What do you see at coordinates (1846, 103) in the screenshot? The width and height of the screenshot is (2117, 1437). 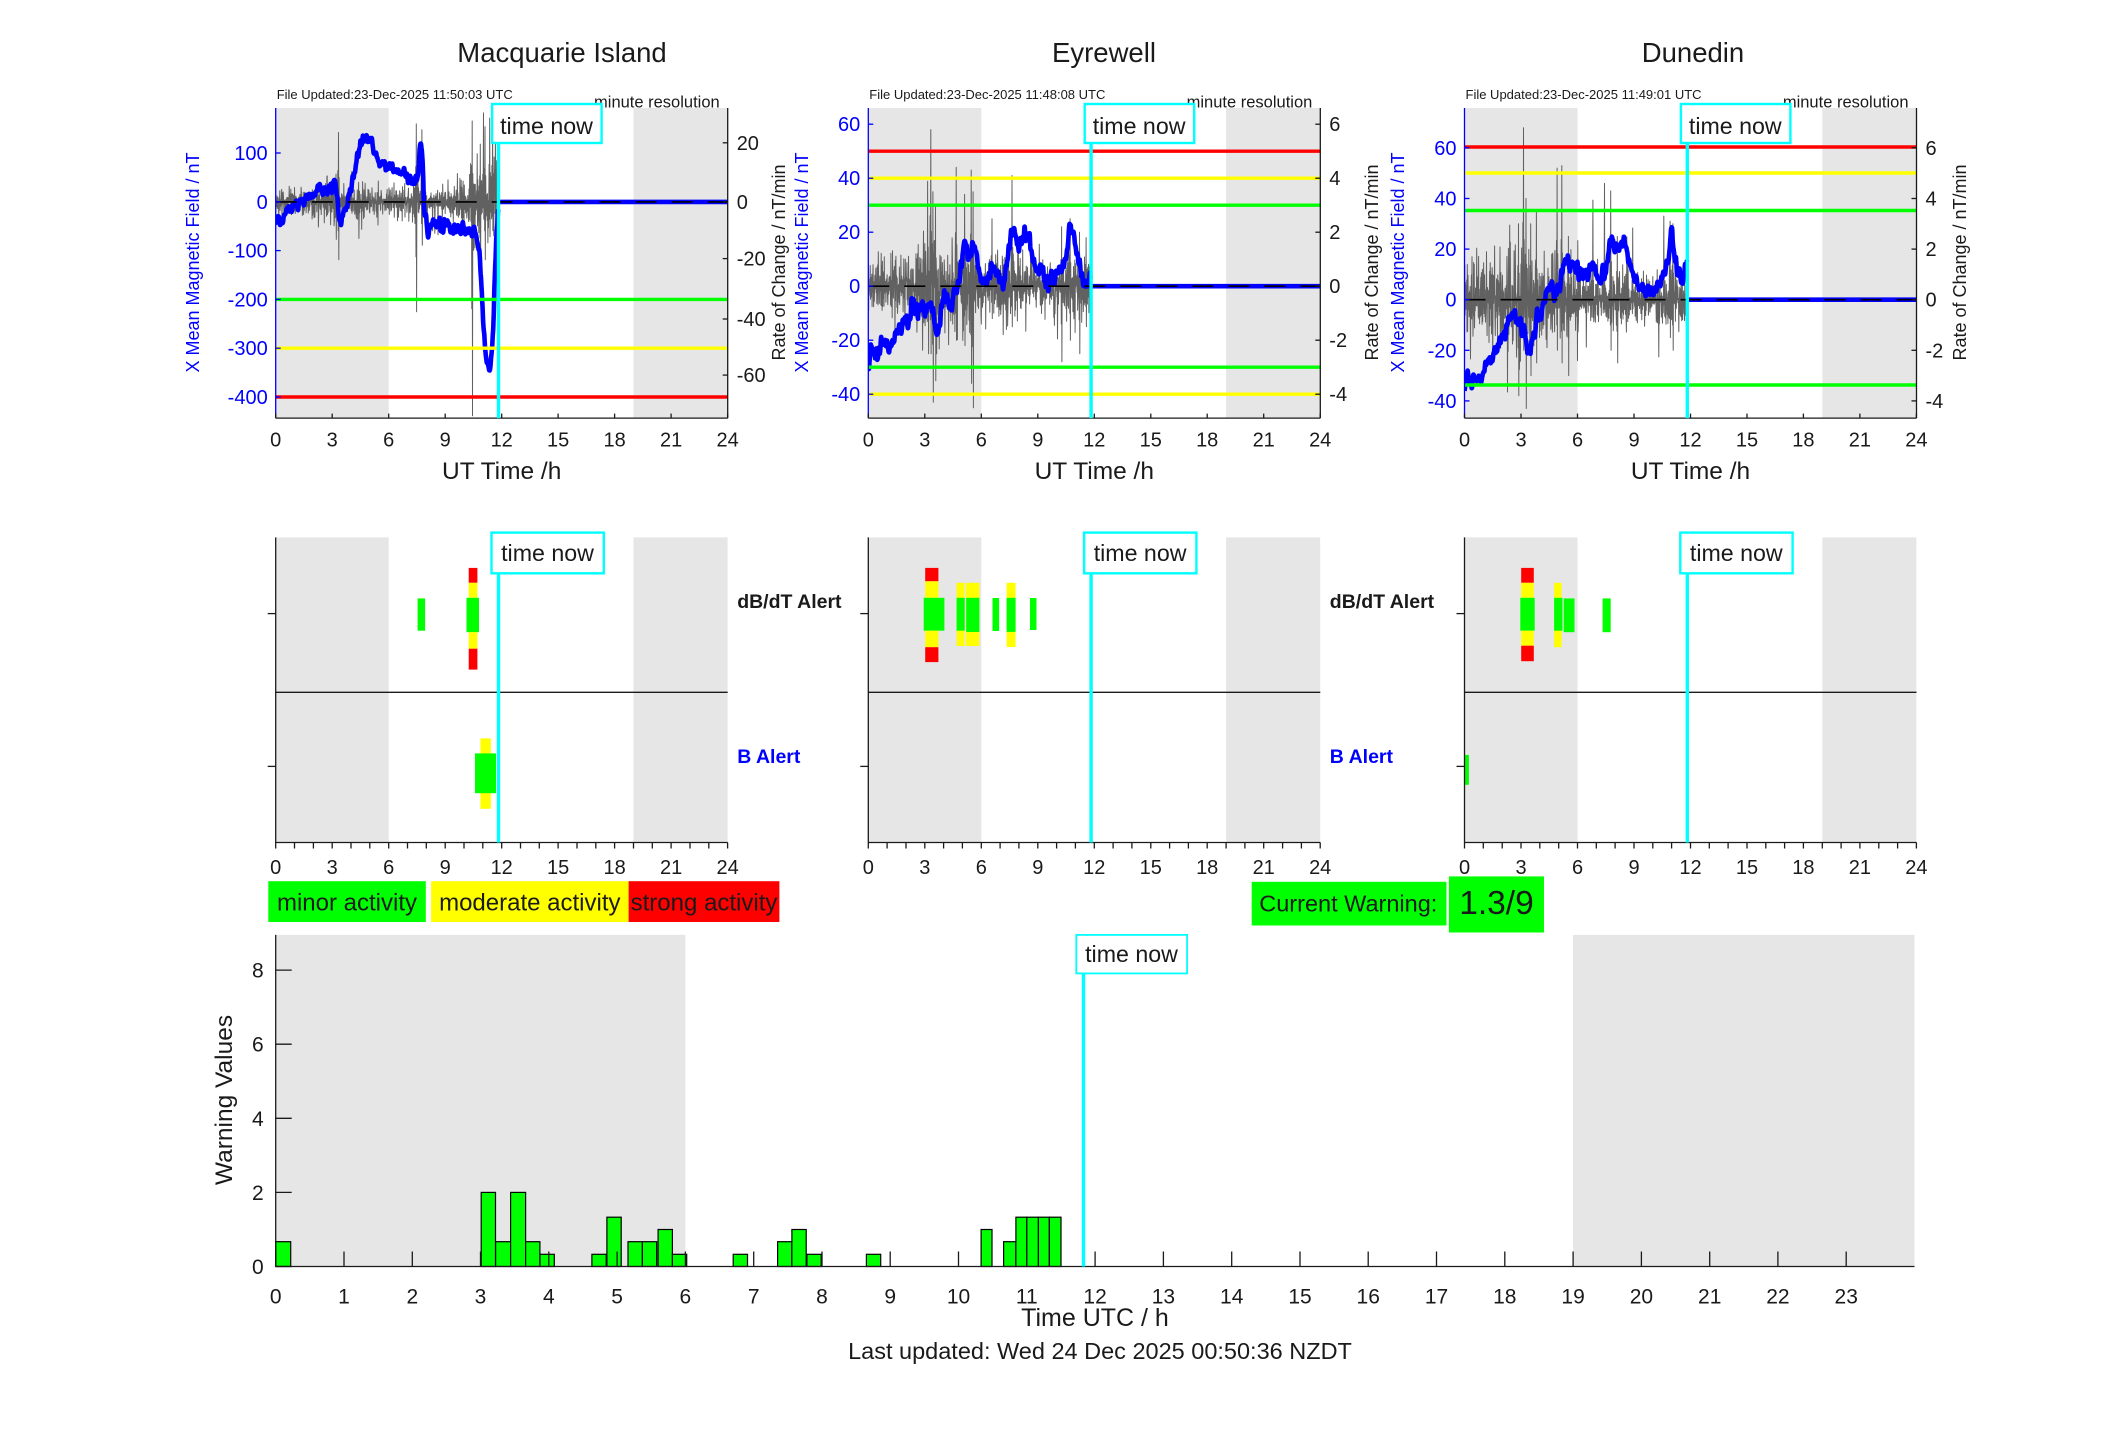 I see `svg-text: minute resolution` at bounding box center [1846, 103].